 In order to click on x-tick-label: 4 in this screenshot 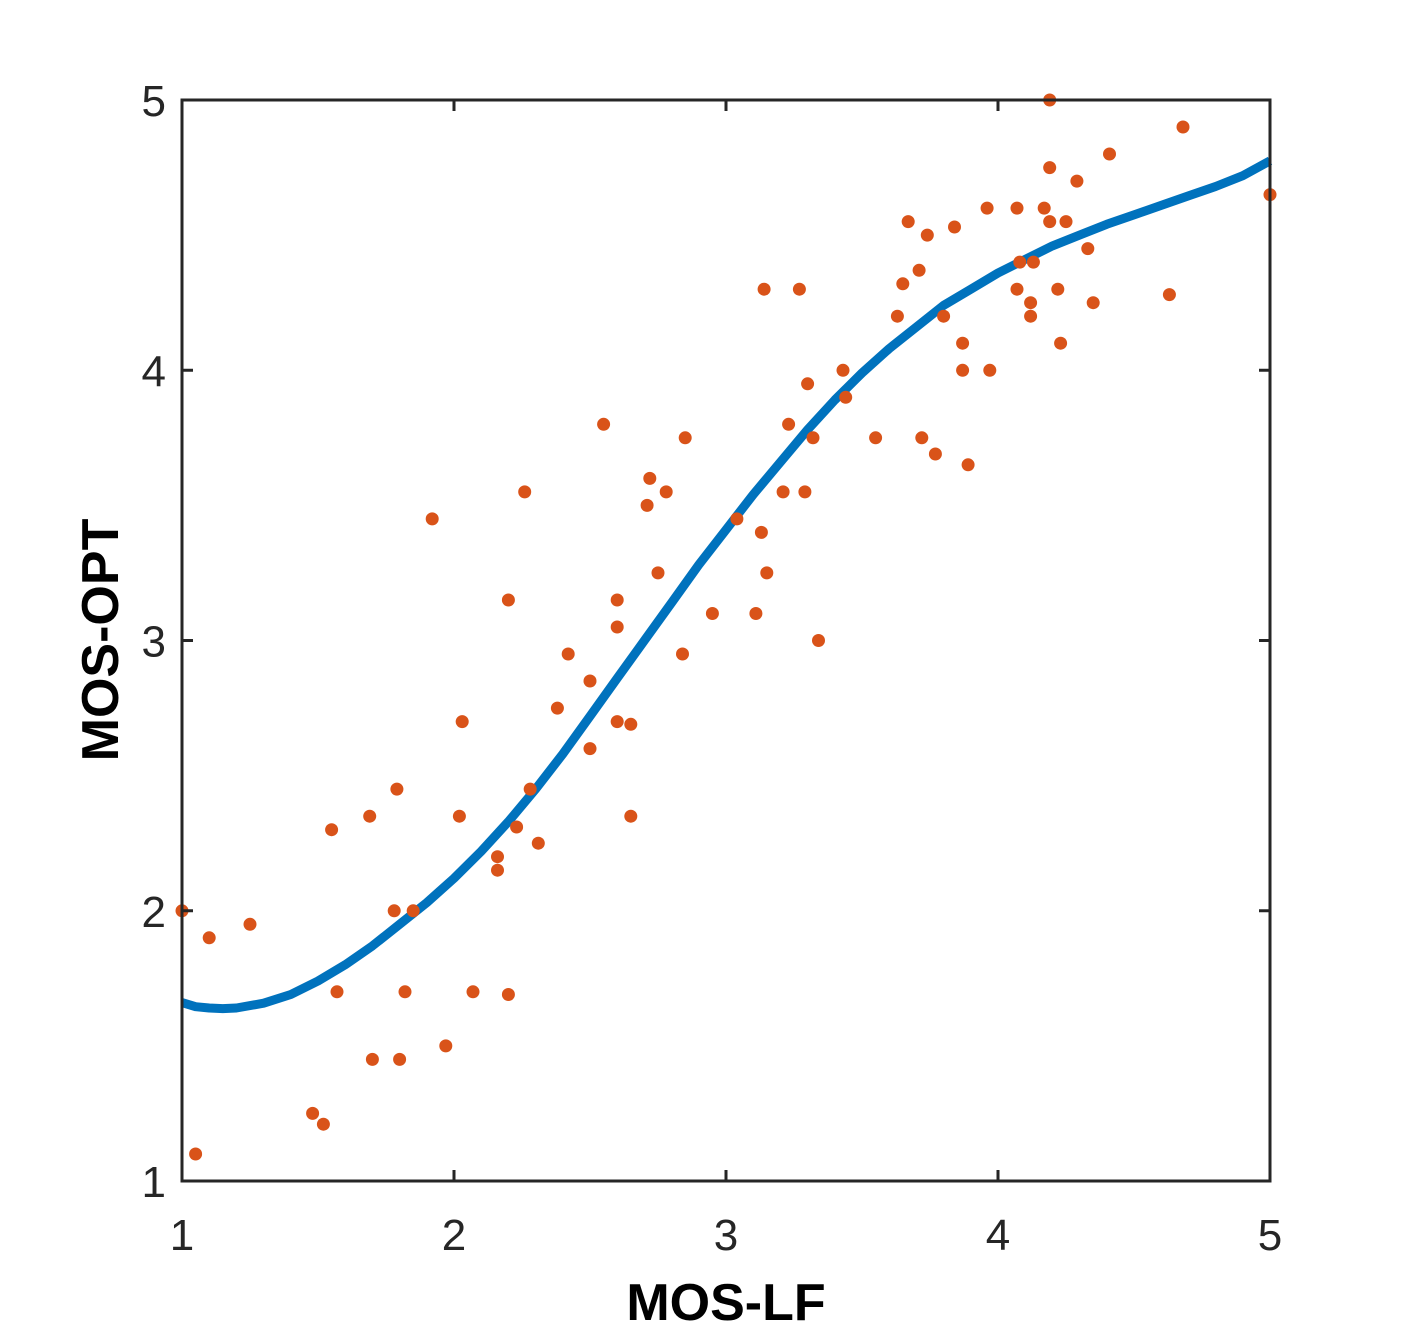, I will do `click(998, 1235)`.